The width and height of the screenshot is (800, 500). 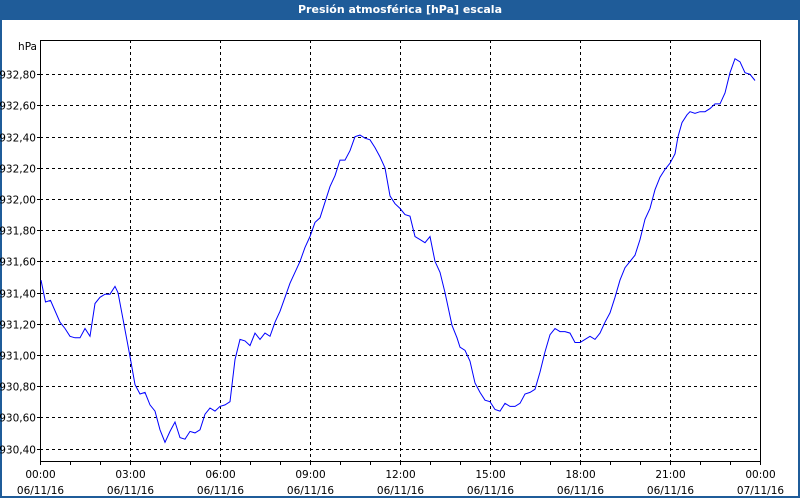 I want to click on y-tick-label: 931,20, so click(x=18, y=326).